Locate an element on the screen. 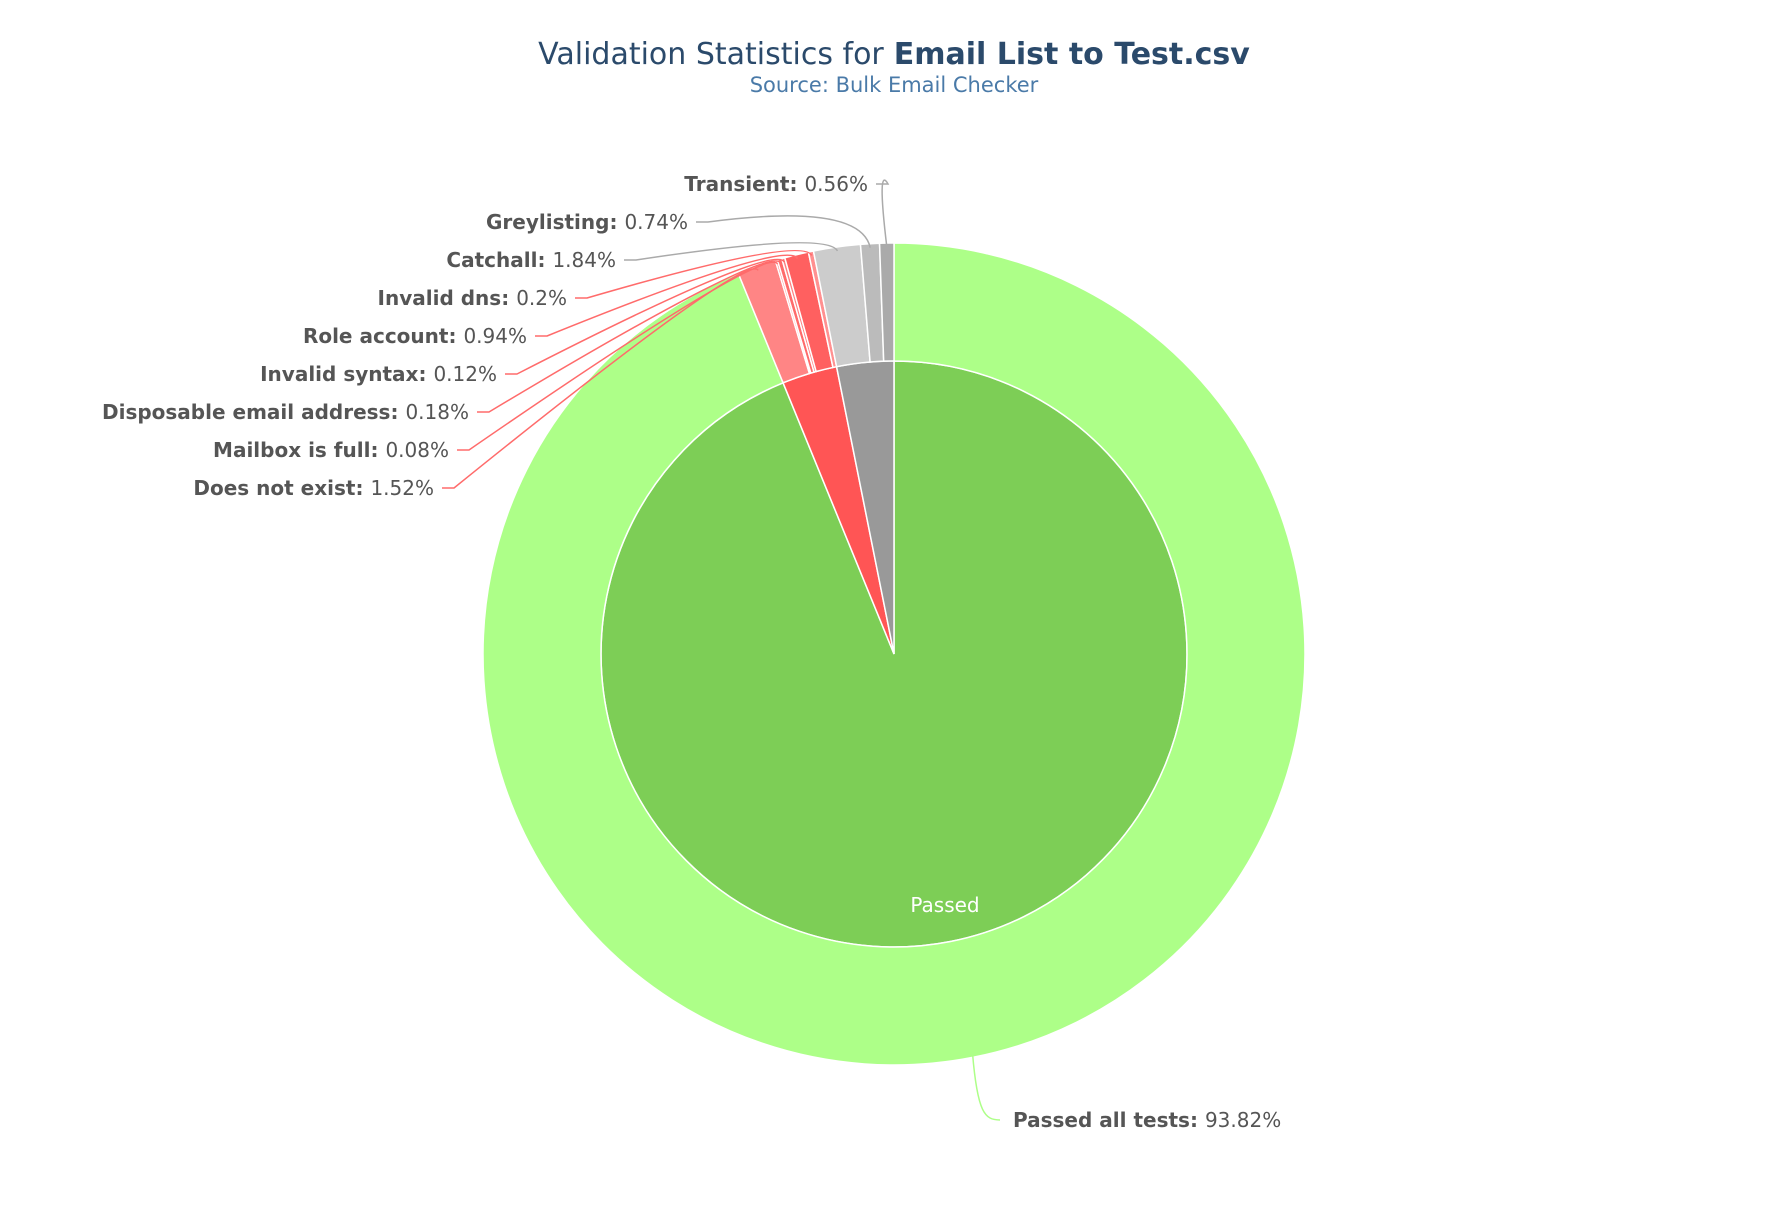 Image resolution: width=1790 pixels, height=1208 pixels. data-label: Greylisting 0.74% is located at coordinates (587, 222).